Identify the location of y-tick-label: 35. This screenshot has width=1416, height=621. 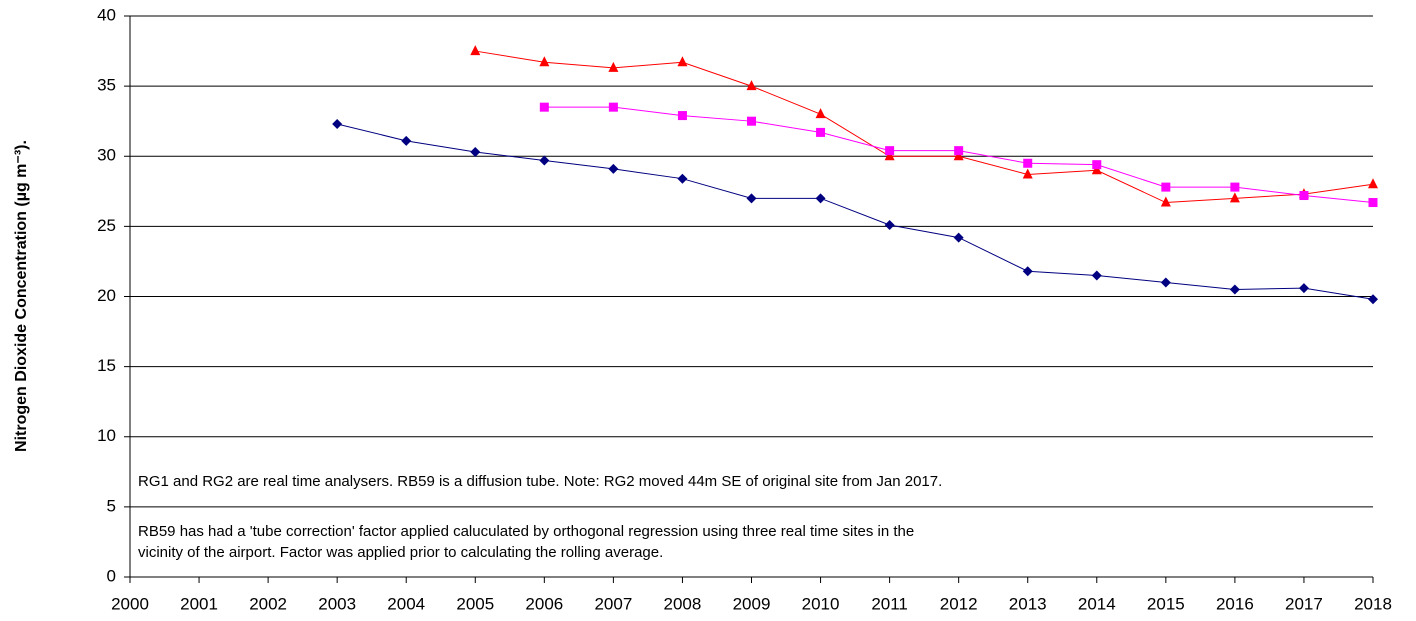
(106, 85).